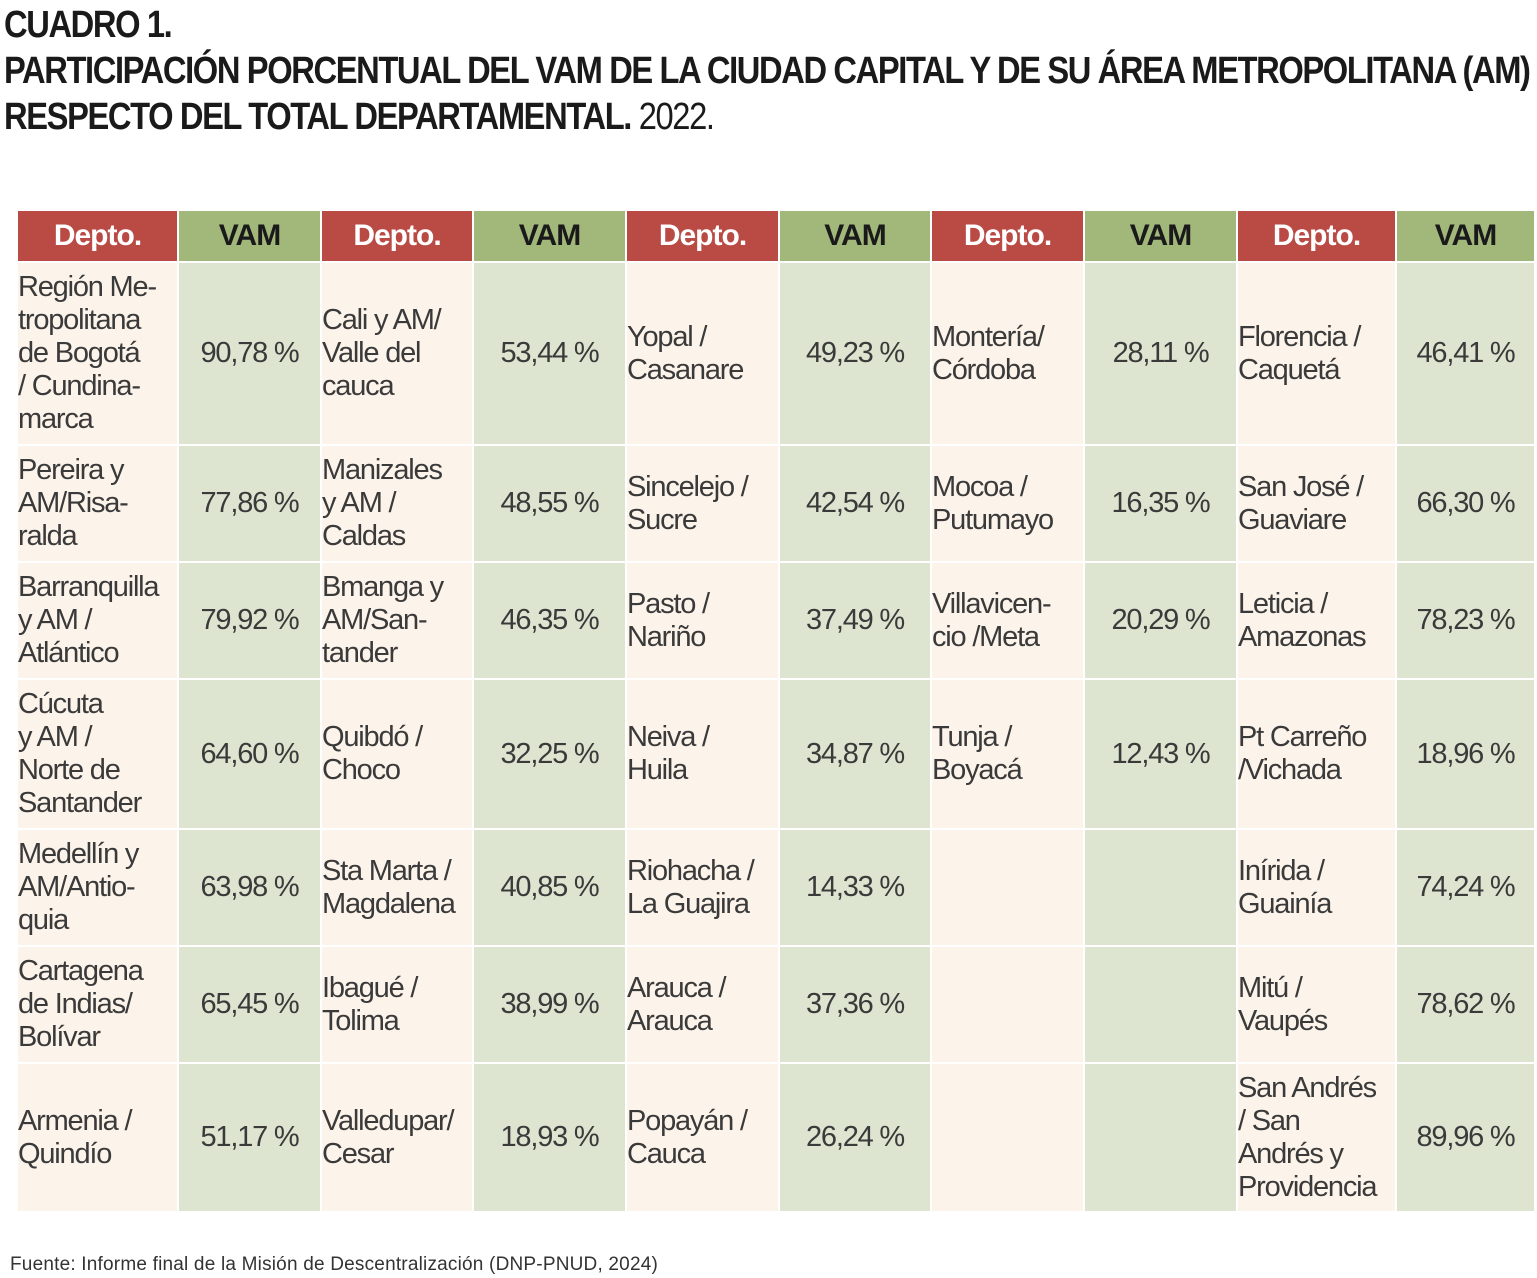 The image size is (1537, 1278). I want to click on vam-cell: 66,30 %, so click(1466, 504).